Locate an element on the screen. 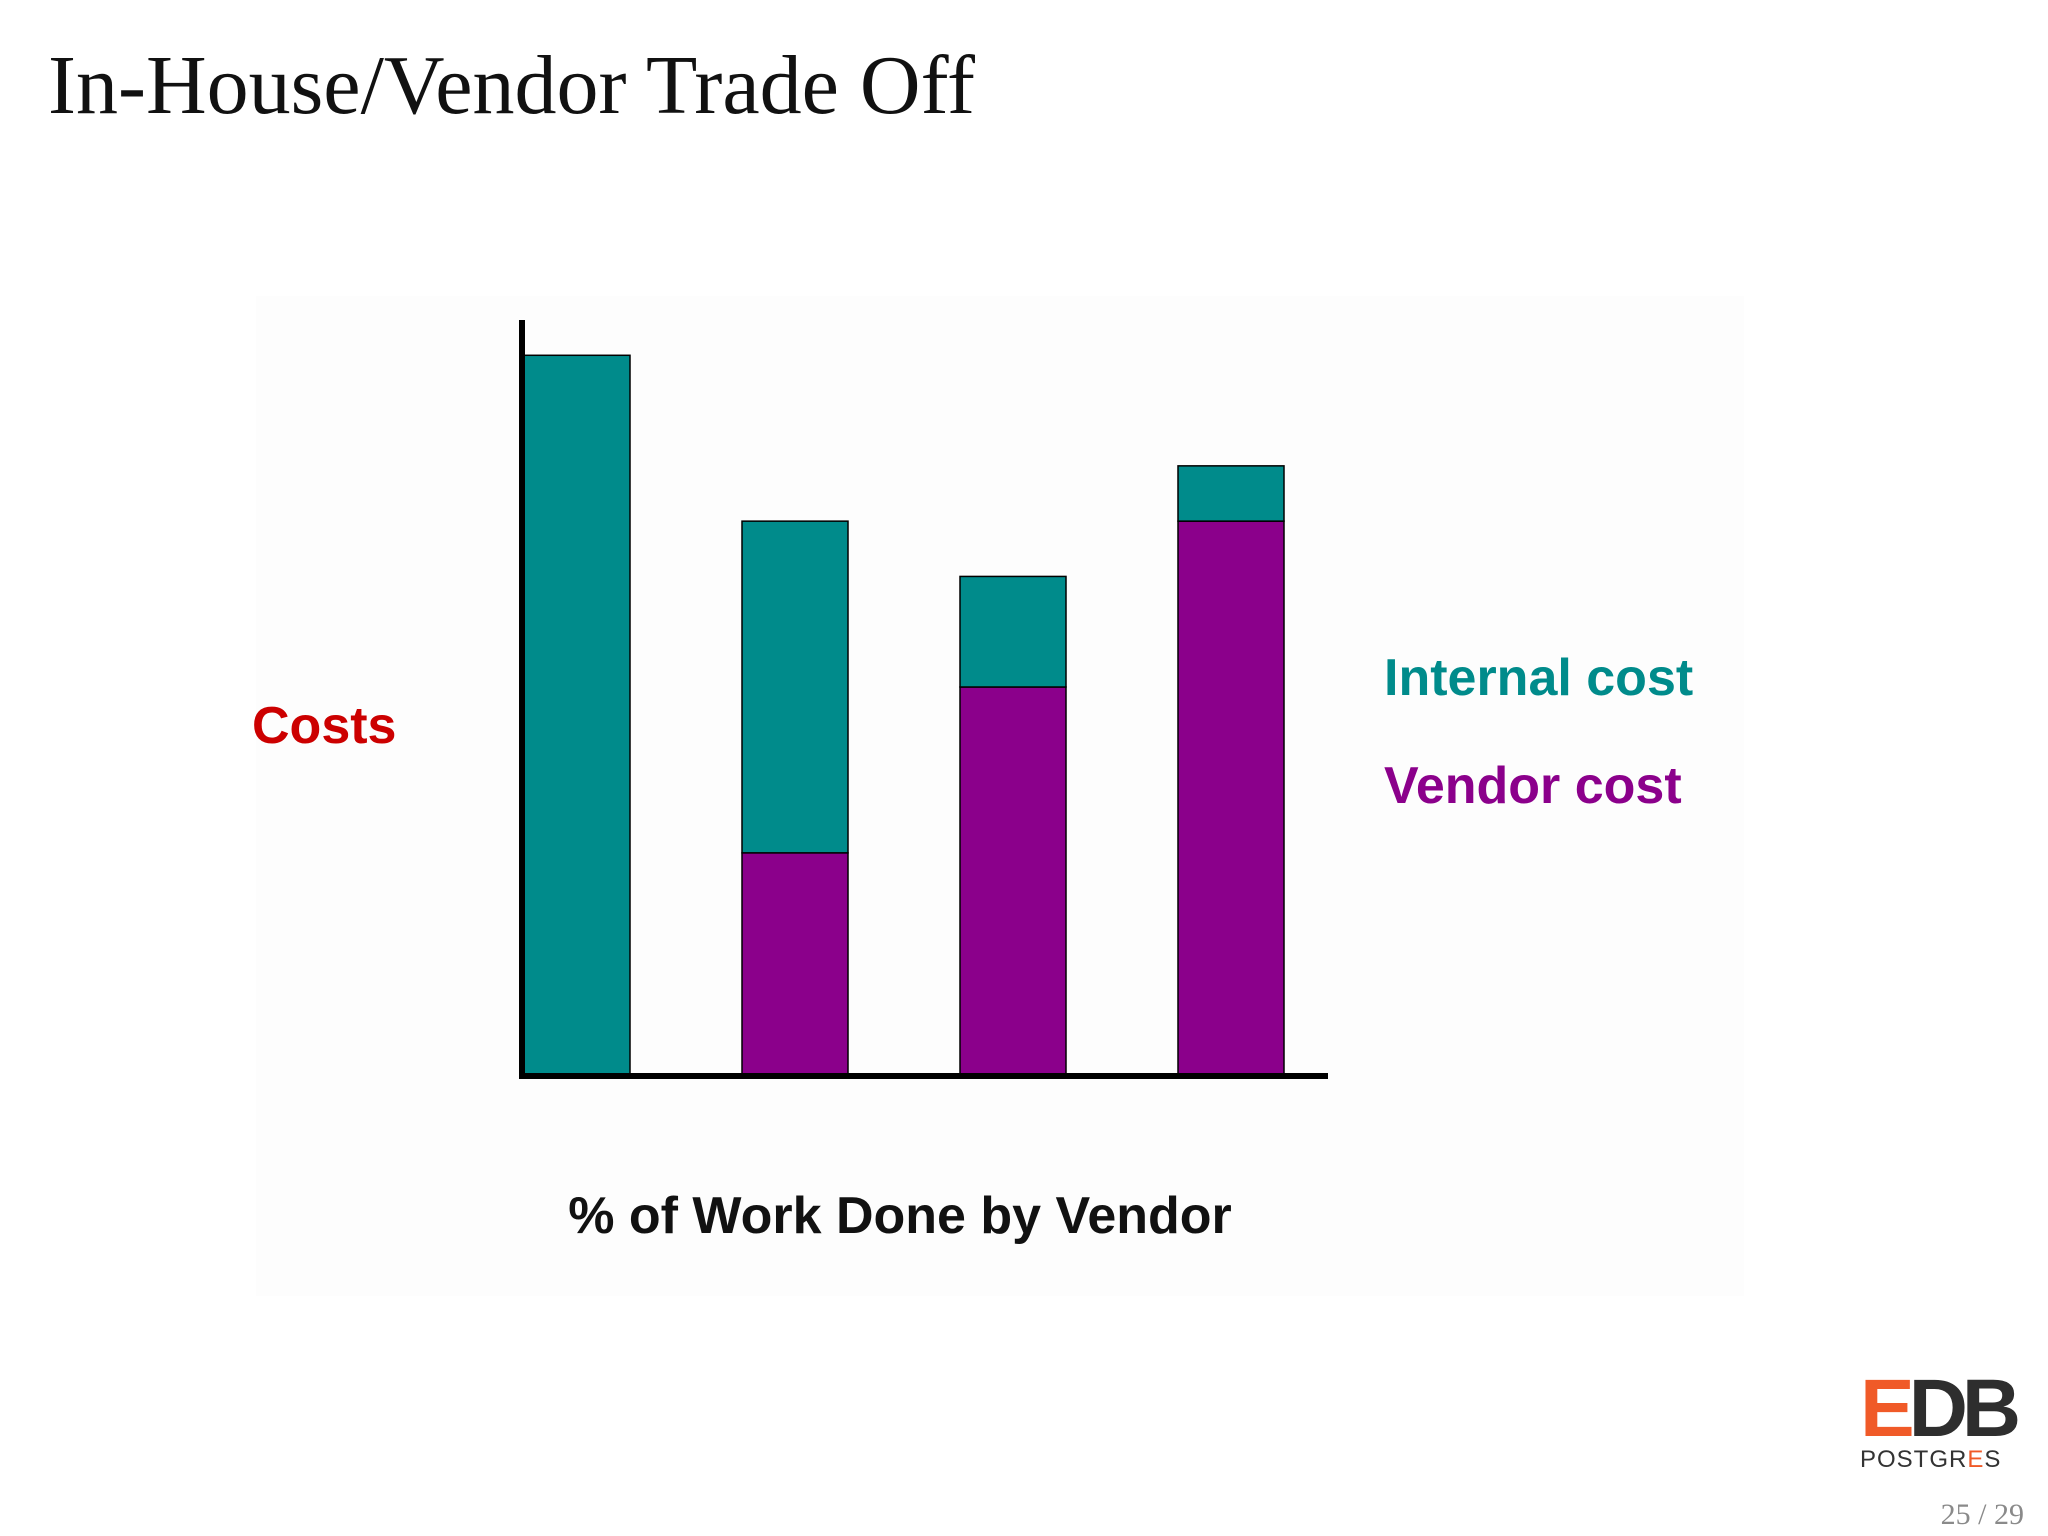  bar-4-vendor-cost is located at coordinates (1231, 797).